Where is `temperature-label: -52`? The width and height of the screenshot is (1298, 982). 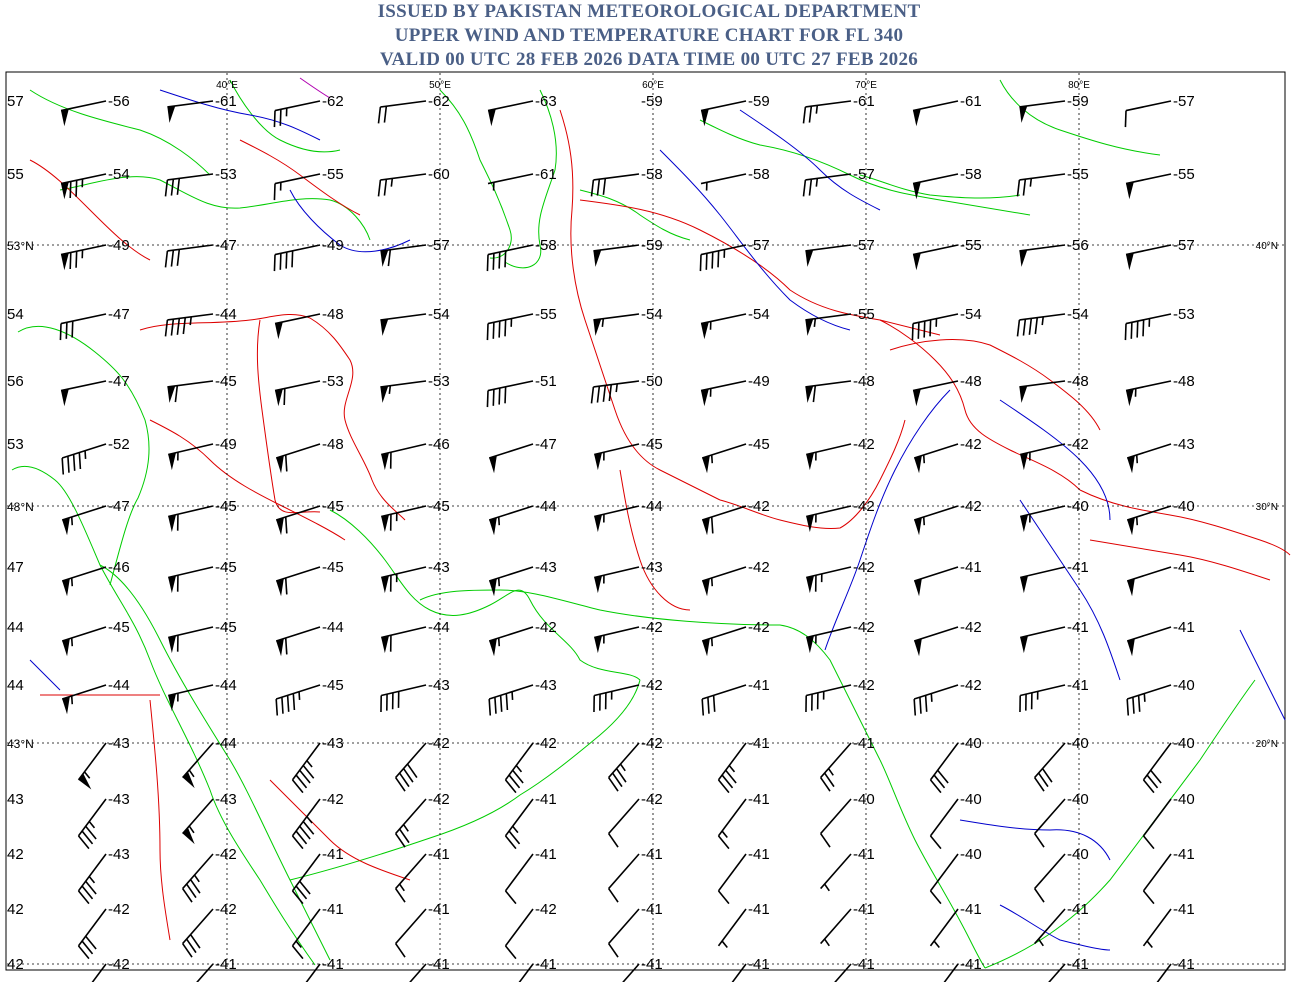
temperature-label: -52 is located at coordinates (119, 444).